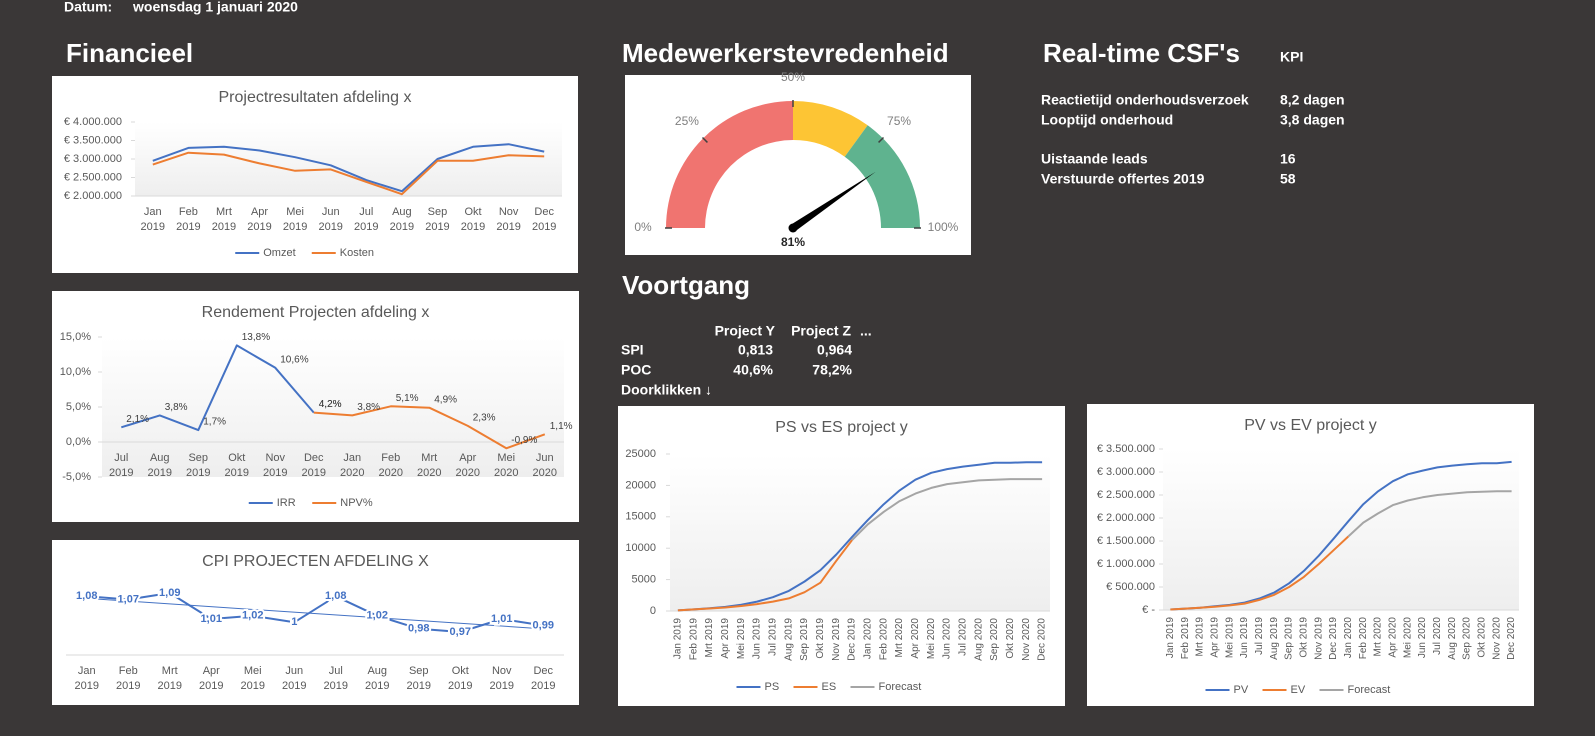  What do you see at coordinates (793, 242) in the screenshot?
I see `gauge-value: 81%` at bounding box center [793, 242].